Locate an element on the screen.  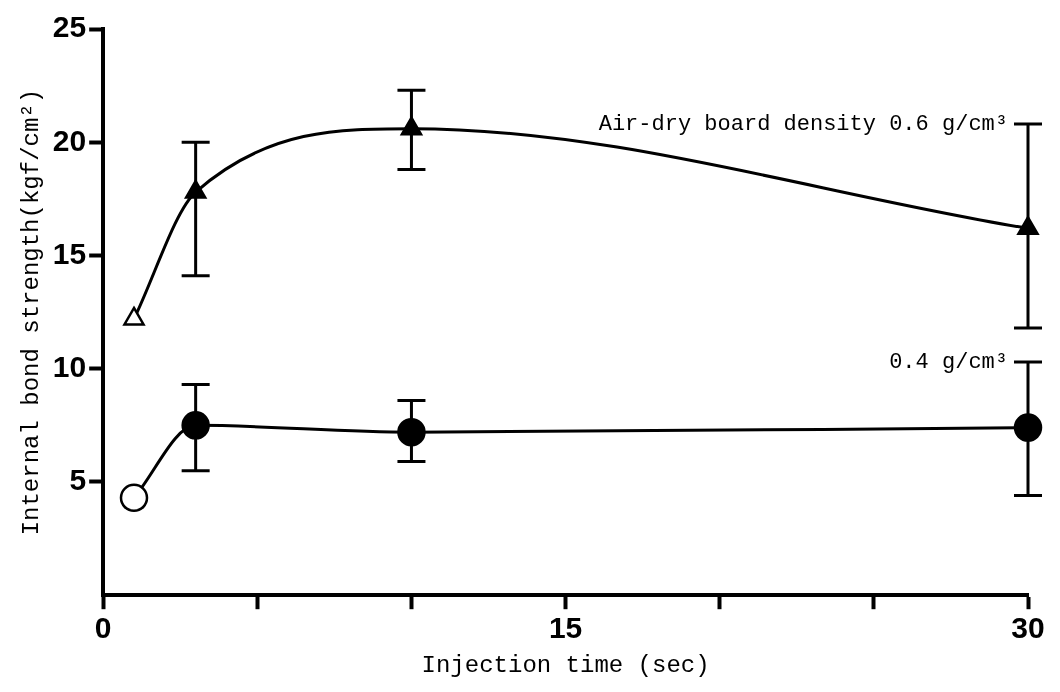
y-axis-title: Internal bond strength(kgf/cm²) is located at coordinates (31, 312).